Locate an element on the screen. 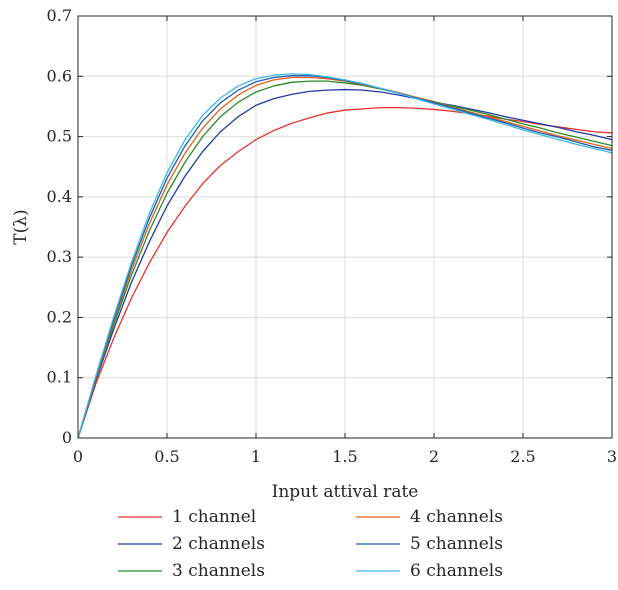 The image size is (618, 590). legend-label: 3 channels is located at coordinates (218, 571).